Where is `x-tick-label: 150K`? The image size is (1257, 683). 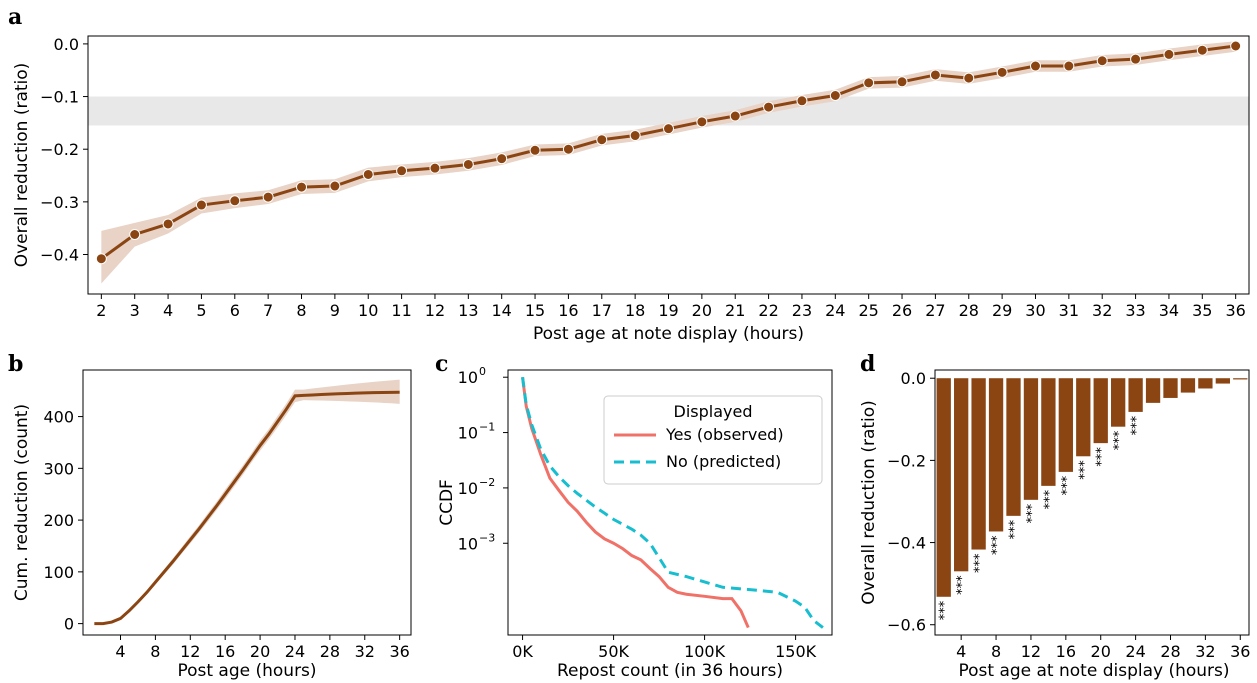
x-tick-label: 150K is located at coordinates (796, 651).